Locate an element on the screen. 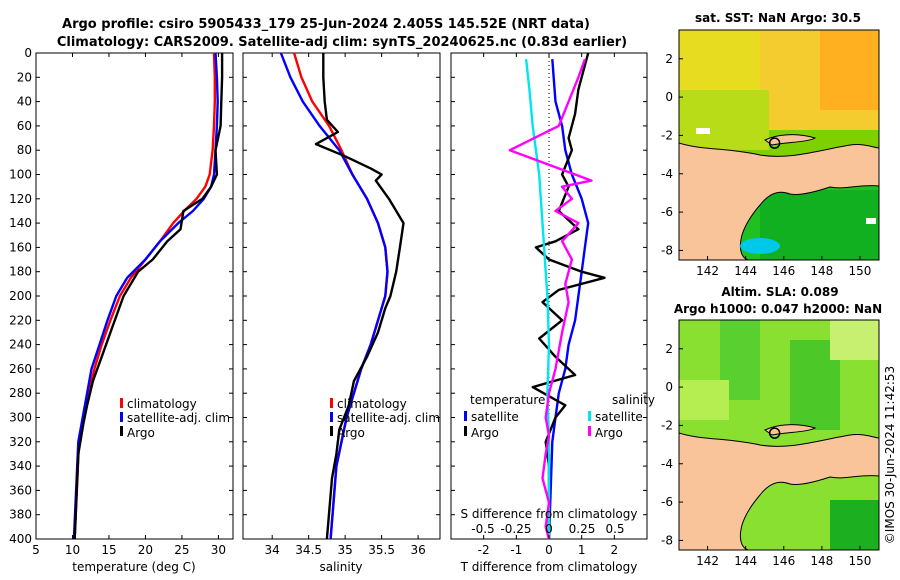  y-tick-label: 180 is located at coordinates (20, 272).